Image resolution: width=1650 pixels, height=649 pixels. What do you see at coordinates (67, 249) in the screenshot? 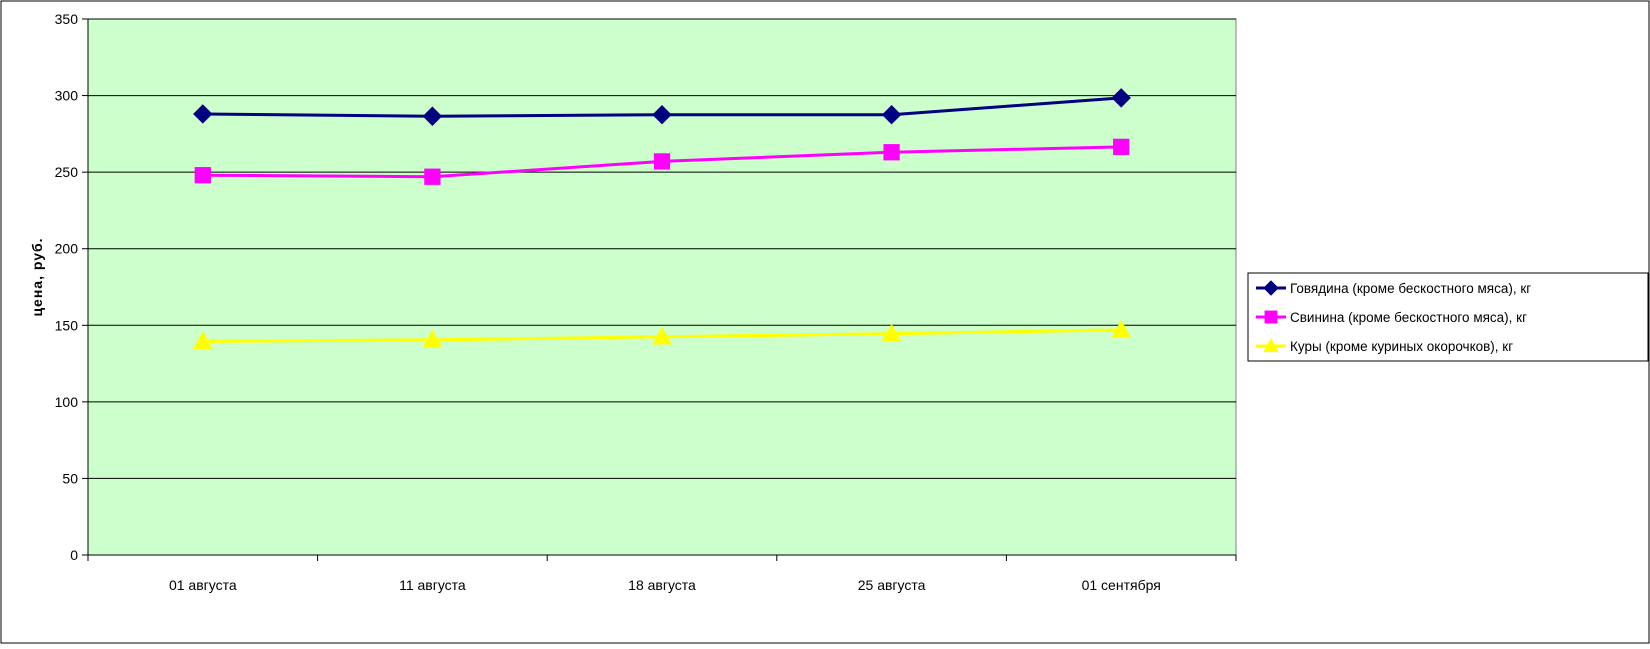
I see `y-tick-label: 200` at bounding box center [67, 249].